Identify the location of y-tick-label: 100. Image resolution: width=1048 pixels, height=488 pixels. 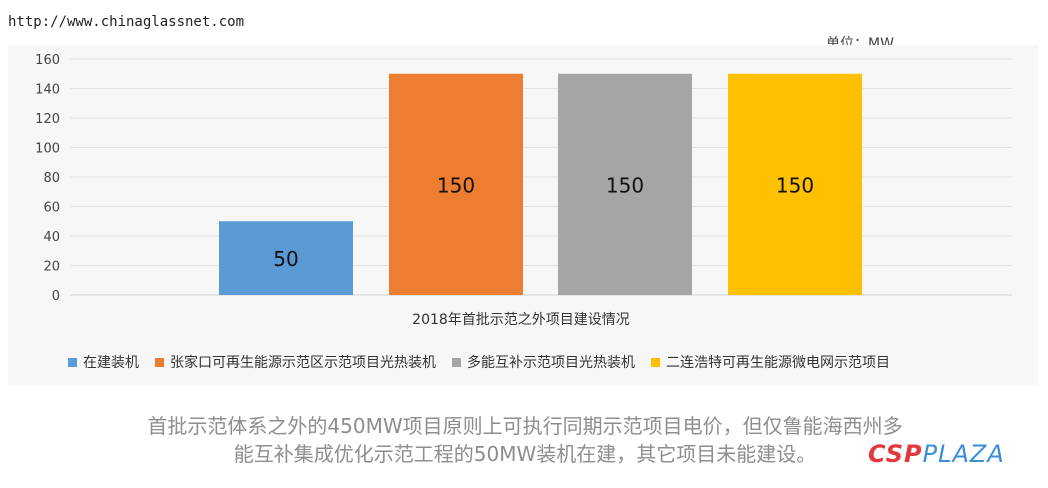
(47, 149).